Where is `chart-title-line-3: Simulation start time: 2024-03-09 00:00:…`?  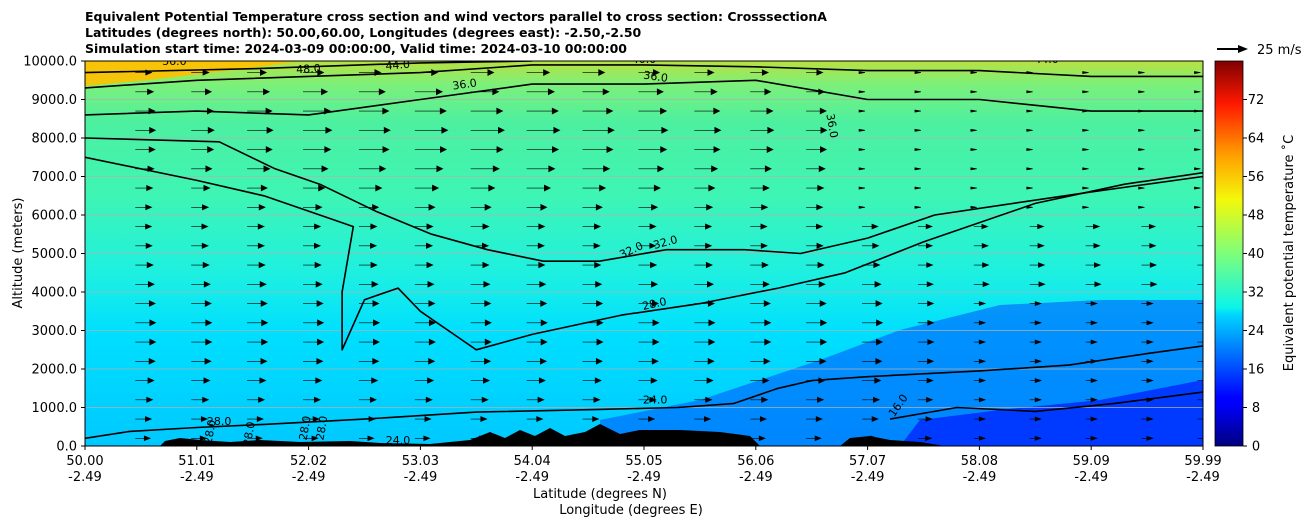 chart-title-line-3: Simulation start time: 2024-03-09 00:00:… is located at coordinates (356, 48).